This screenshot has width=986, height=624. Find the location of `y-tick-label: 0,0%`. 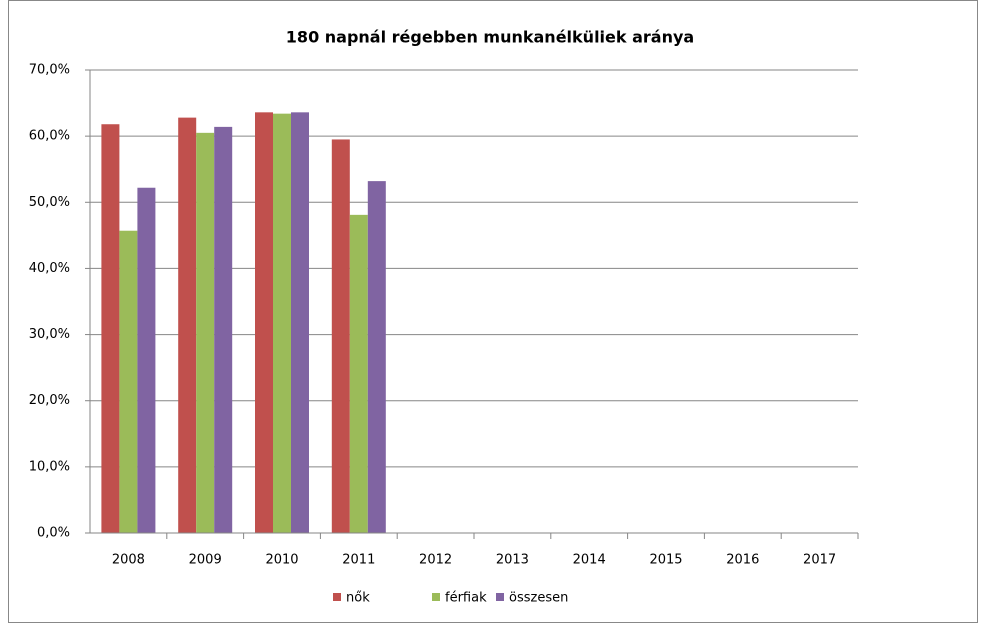

y-tick-label: 0,0% is located at coordinates (53, 533).